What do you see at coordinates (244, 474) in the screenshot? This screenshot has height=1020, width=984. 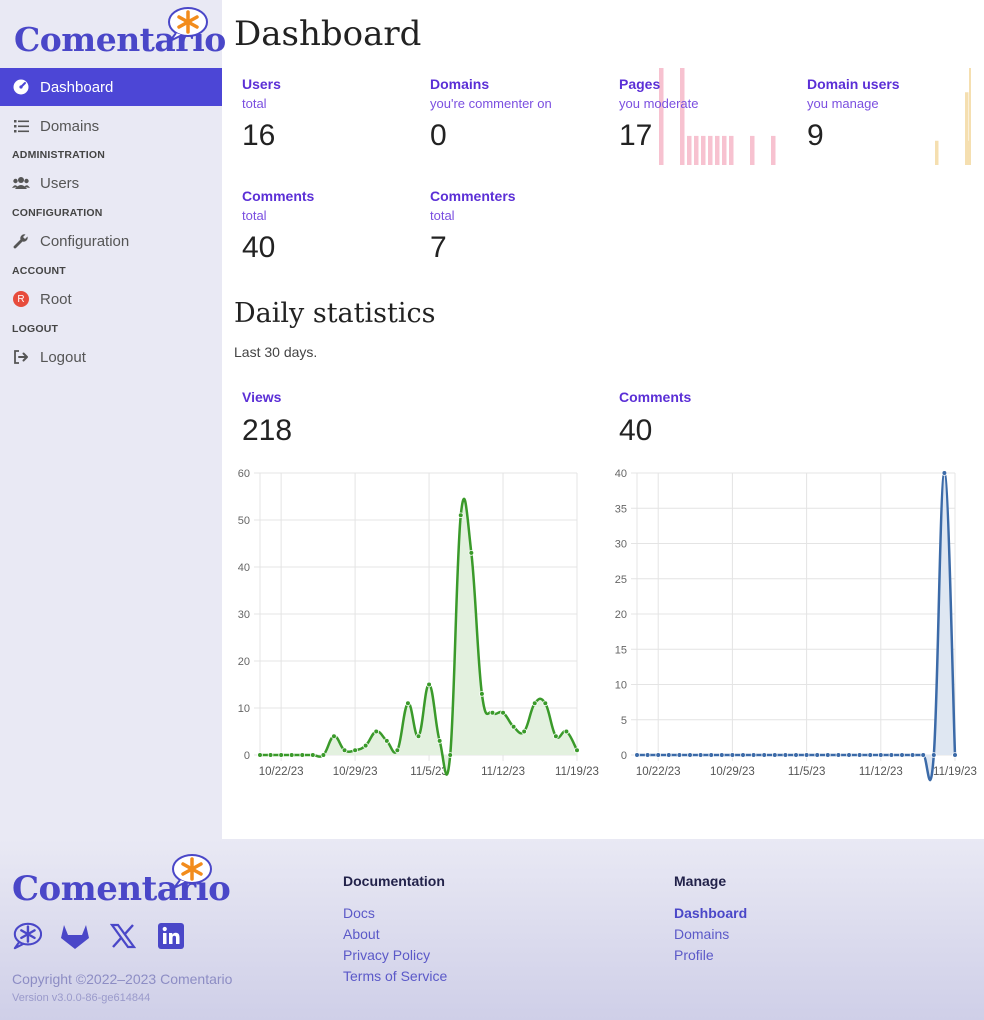 I see `y-tick-label: 60` at bounding box center [244, 474].